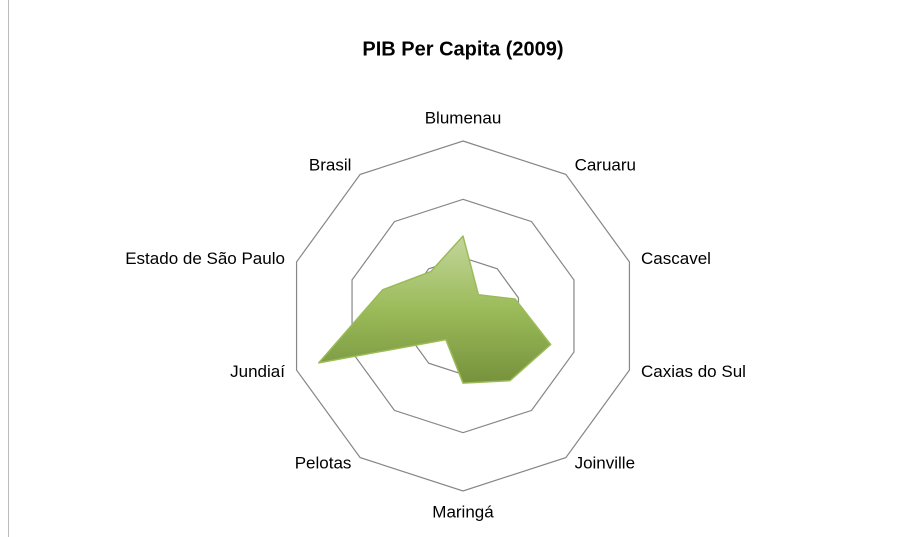 The width and height of the screenshot is (902, 537). What do you see at coordinates (605, 463) in the screenshot?
I see `category-label: Joinville` at bounding box center [605, 463].